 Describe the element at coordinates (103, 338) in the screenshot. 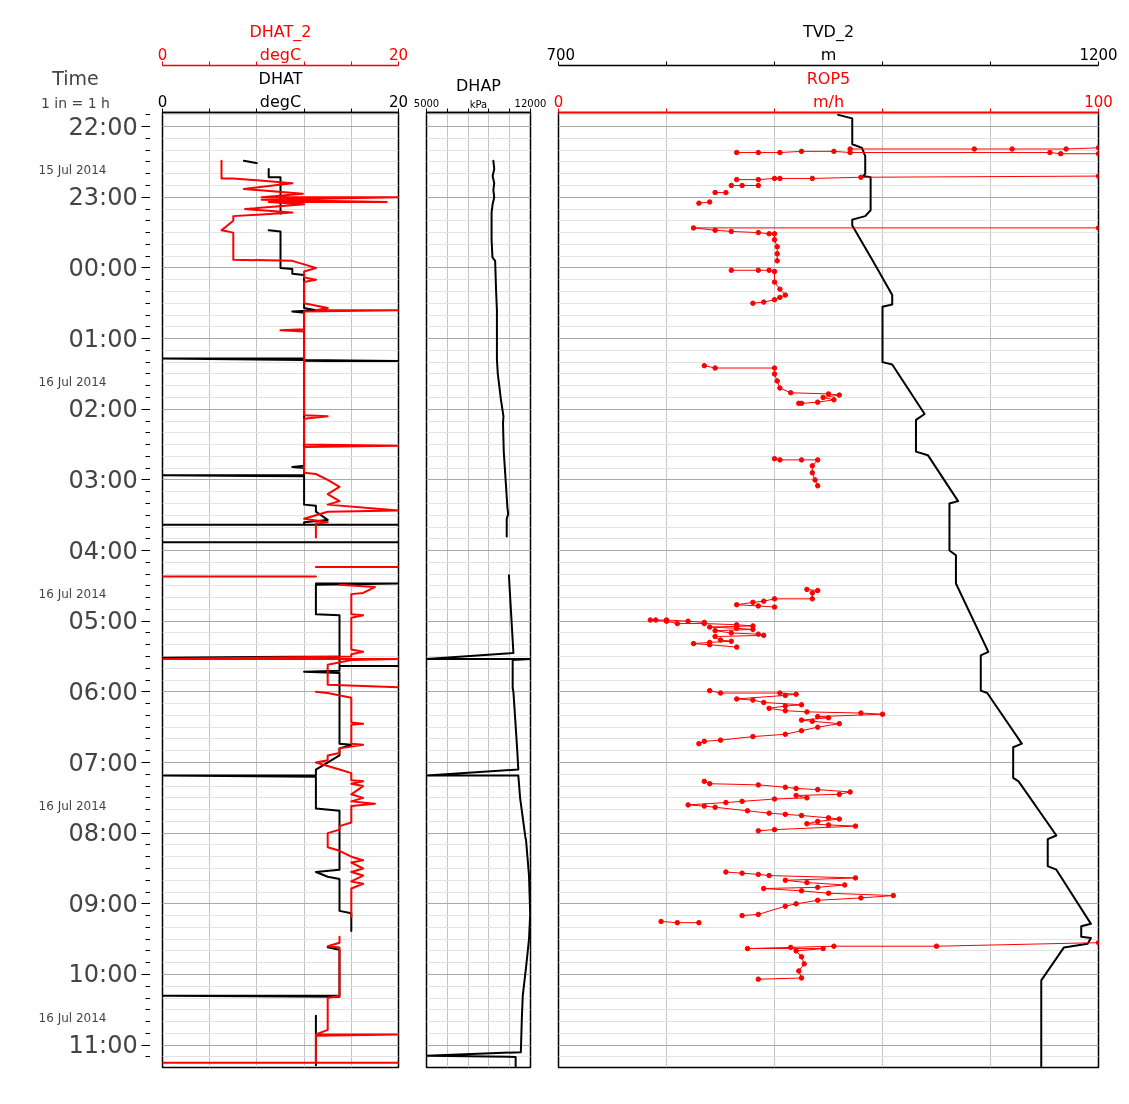

I see `y-tick-label: 01:00` at that location.